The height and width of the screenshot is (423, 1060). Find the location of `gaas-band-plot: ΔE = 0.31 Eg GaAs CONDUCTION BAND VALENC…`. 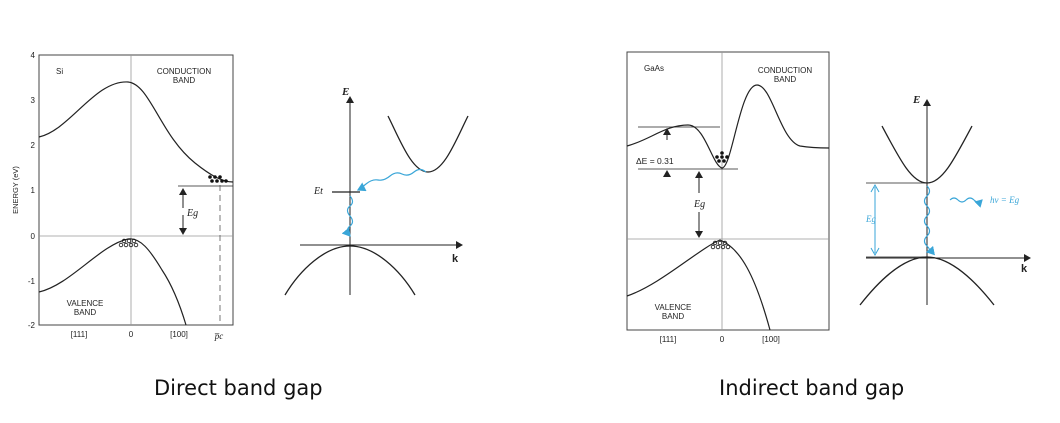

gaas-band-plot: ΔE = 0.31 Eg GaAs CONDUCTION BAND VALENC… is located at coordinates (728, 197).